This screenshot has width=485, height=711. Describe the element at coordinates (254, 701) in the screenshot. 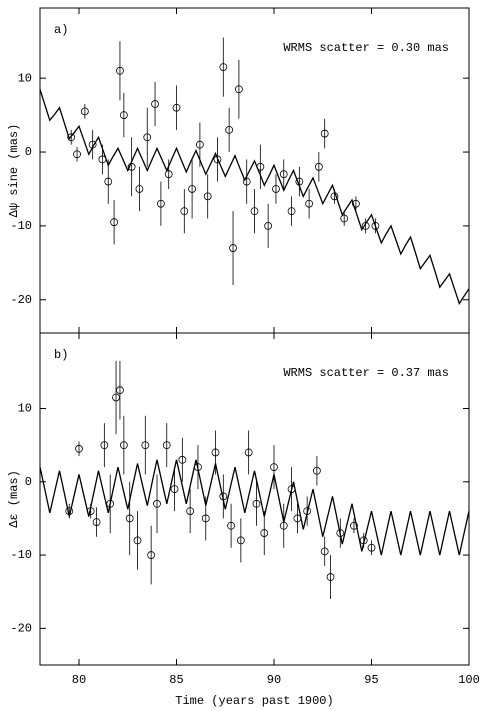

I see `x-axis-label: Time (years past 1900)` at that location.